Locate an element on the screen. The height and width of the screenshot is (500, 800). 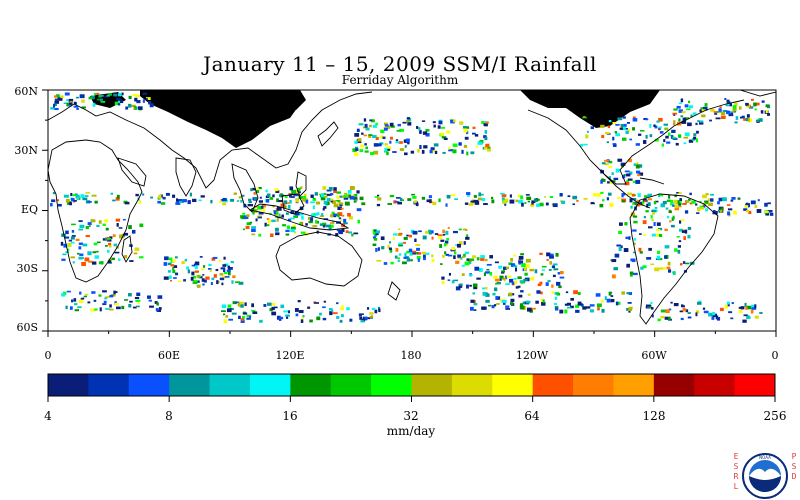
colorbar-tick-4: 4 is located at coordinates (48, 416).